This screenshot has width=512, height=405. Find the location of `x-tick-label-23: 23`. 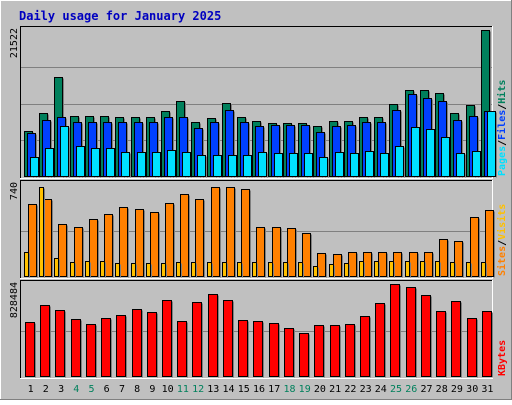

x-tick-label-23: 23 is located at coordinates (366, 389).